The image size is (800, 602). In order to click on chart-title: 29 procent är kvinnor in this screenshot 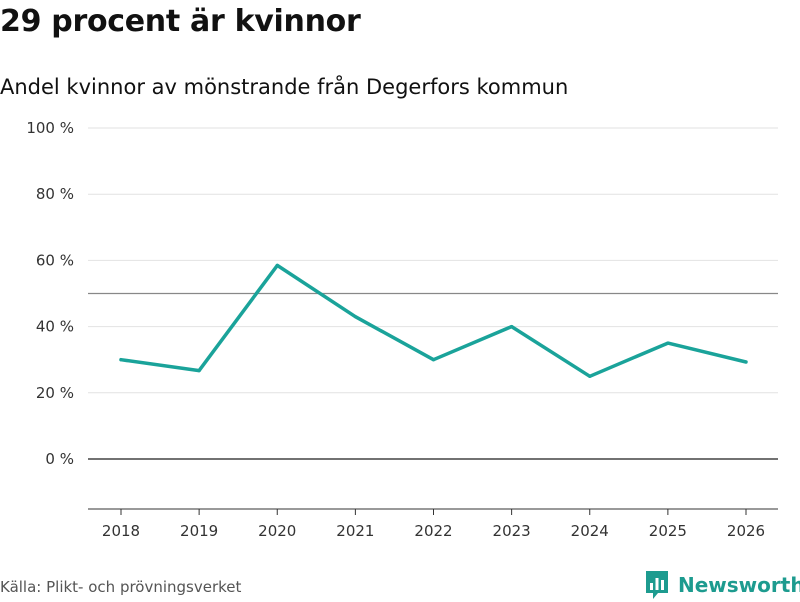, I will do `click(180, 21)`.